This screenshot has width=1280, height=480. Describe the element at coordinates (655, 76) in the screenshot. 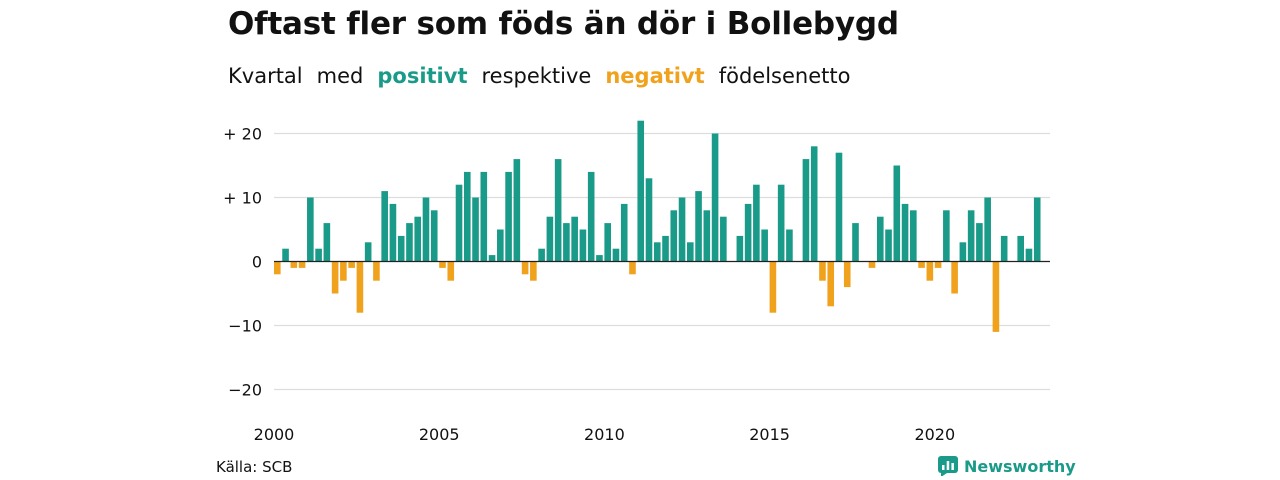

I see `subtitle-negative-word: negativt` at that location.